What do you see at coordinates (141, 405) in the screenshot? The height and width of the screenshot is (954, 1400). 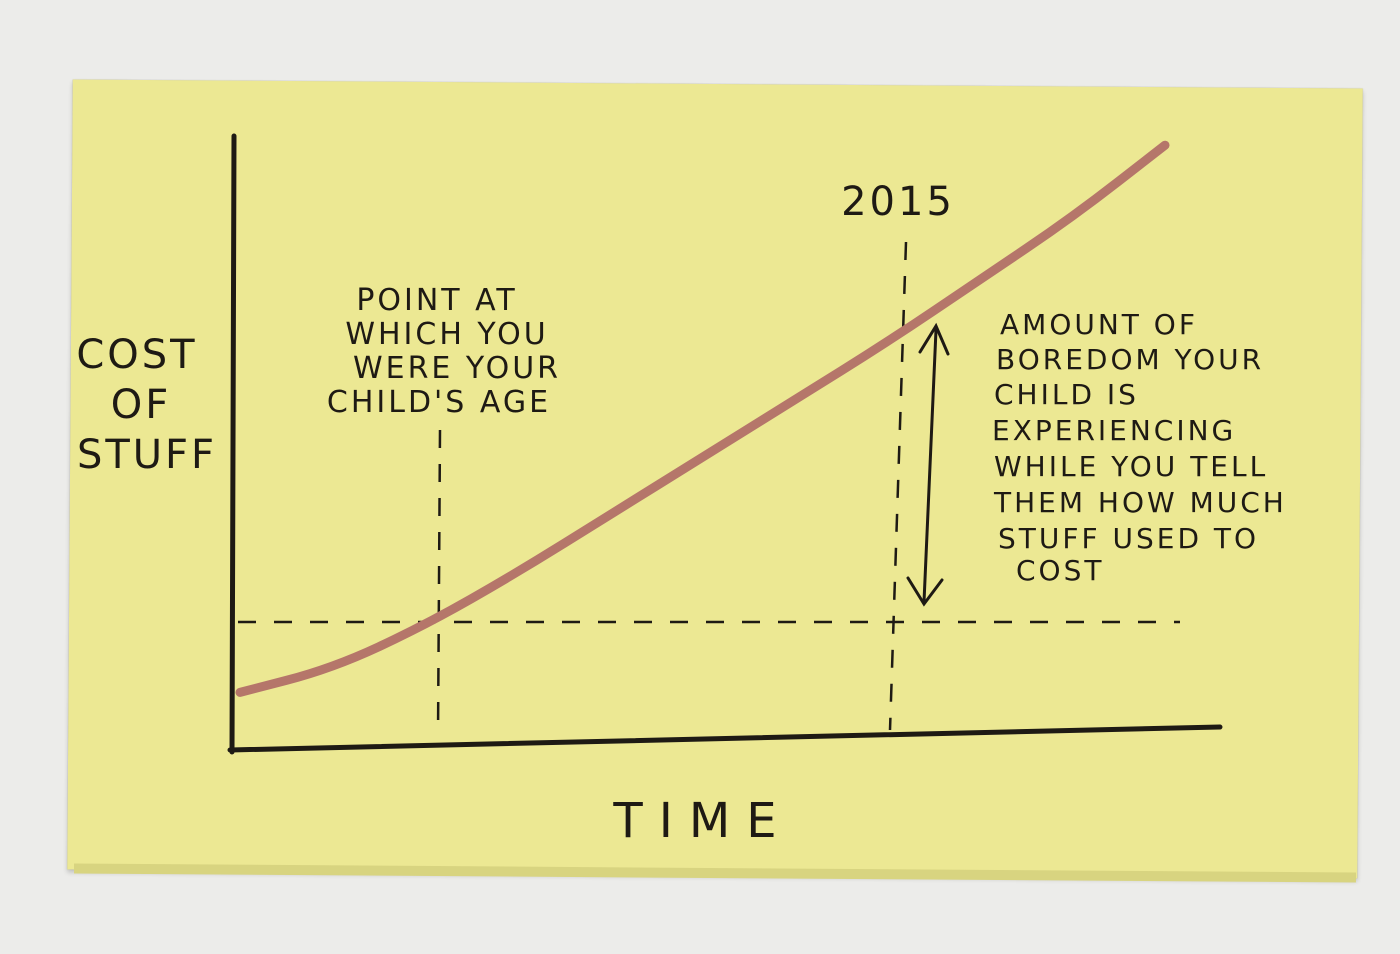 I see `y-axis-label-line-2: OF` at bounding box center [141, 405].